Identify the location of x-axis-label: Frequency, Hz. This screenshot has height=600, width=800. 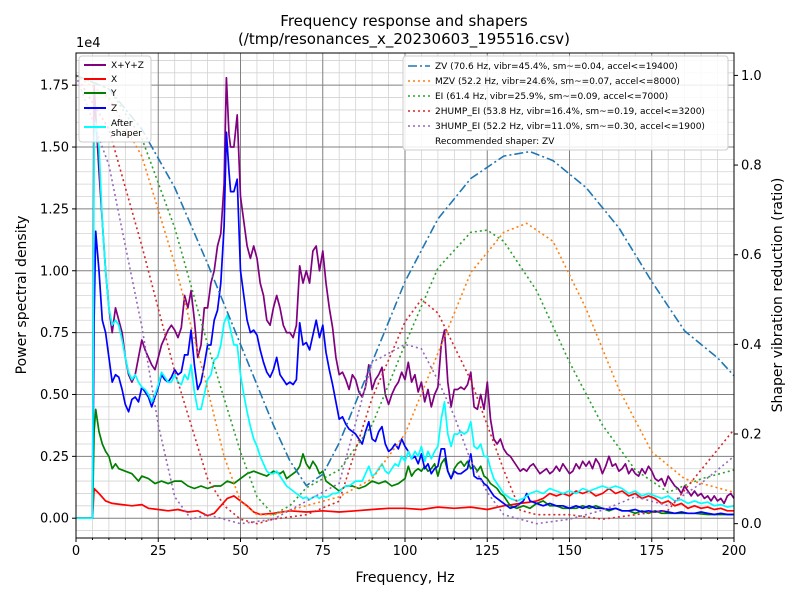
(404, 578).